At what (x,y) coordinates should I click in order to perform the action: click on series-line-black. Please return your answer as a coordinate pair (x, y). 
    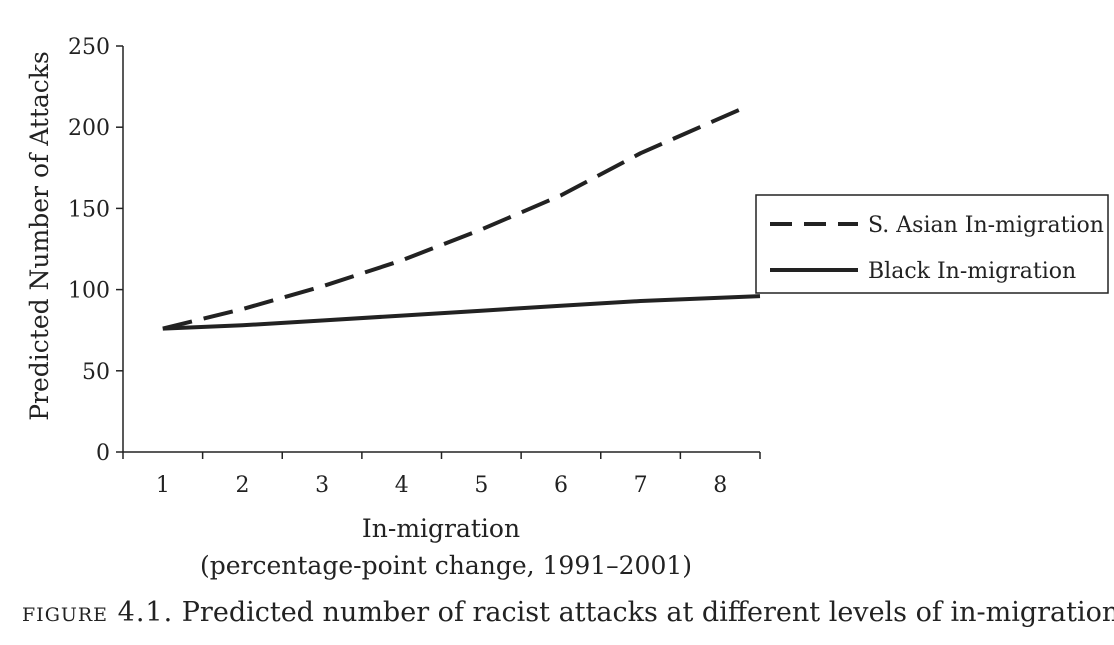
    Looking at the image, I should click on (461, 312).